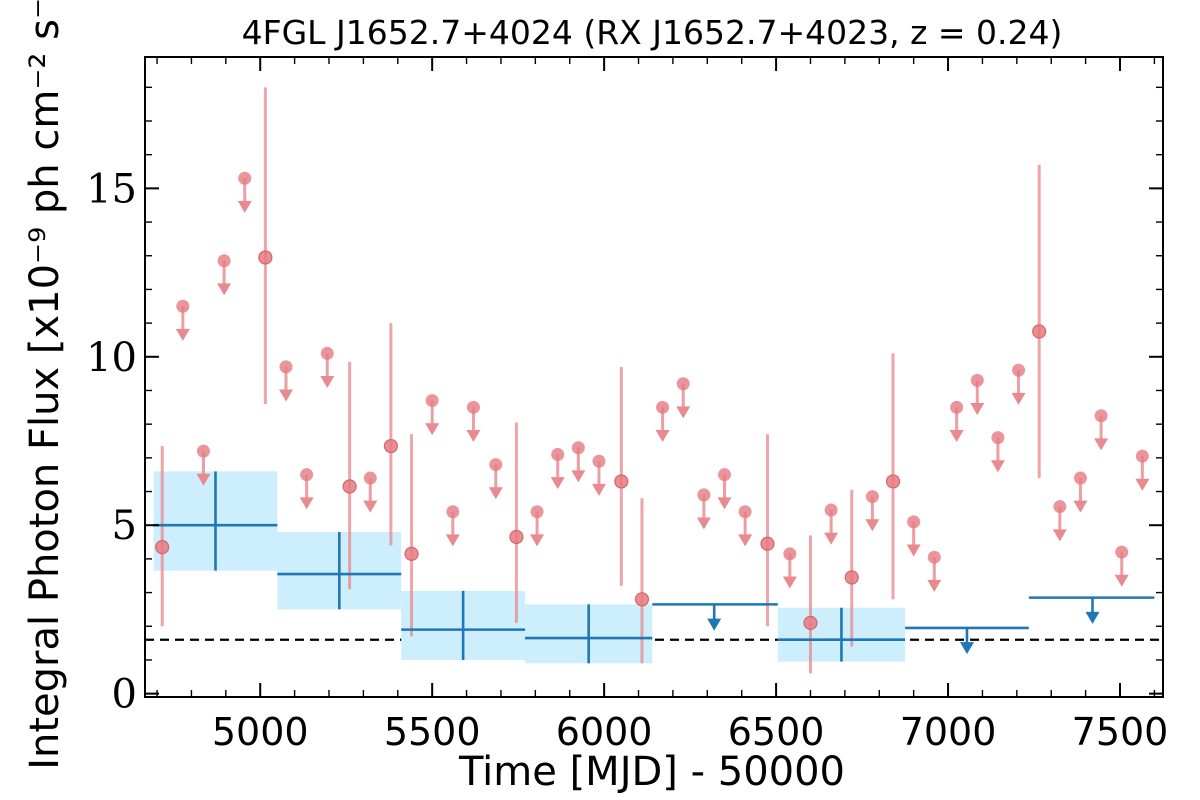 Image resolution: width=1200 pixels, height=800 pixels. What do you see at coordinates (948, 732) in the screenshot?
I see `x-tick-label-4: 7000` at bounding box center [948, 732].